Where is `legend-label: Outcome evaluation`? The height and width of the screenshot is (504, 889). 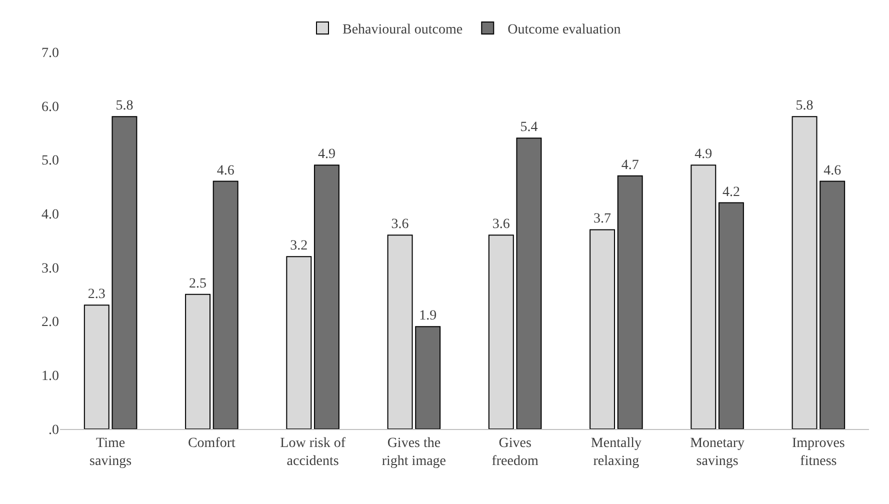
legend-label: Outcome evaluation is located at coordinates (564, 30).